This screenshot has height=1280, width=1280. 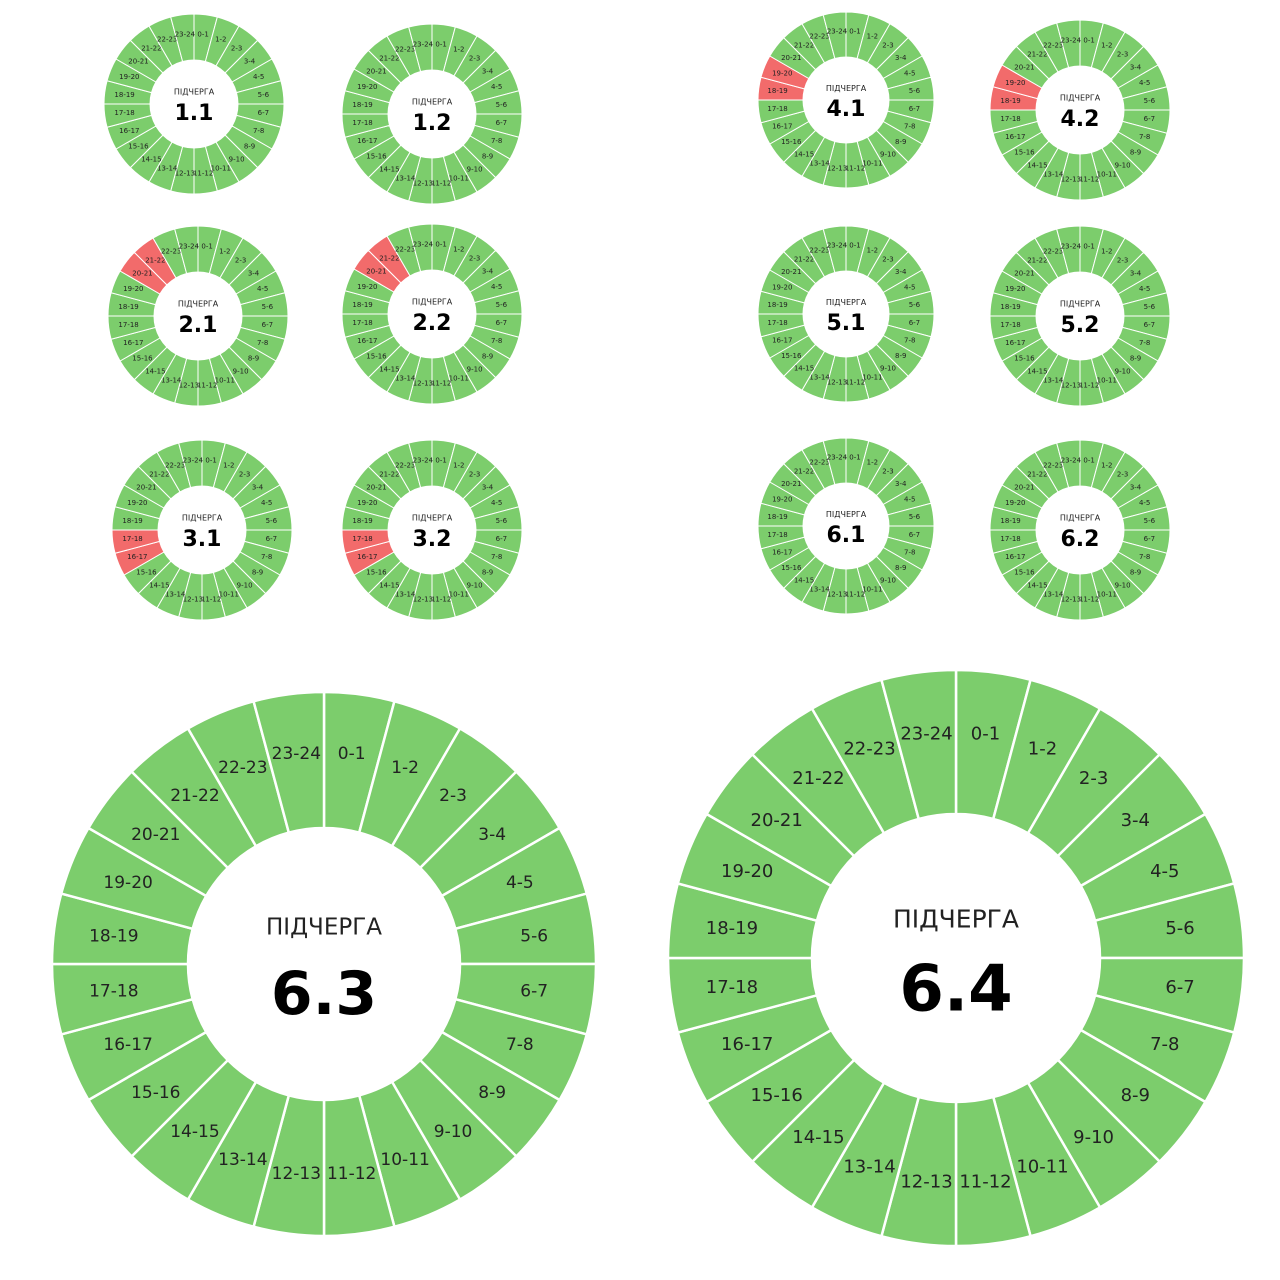 I want to click on hour-label: 16-17, so click(x=367, y=557).